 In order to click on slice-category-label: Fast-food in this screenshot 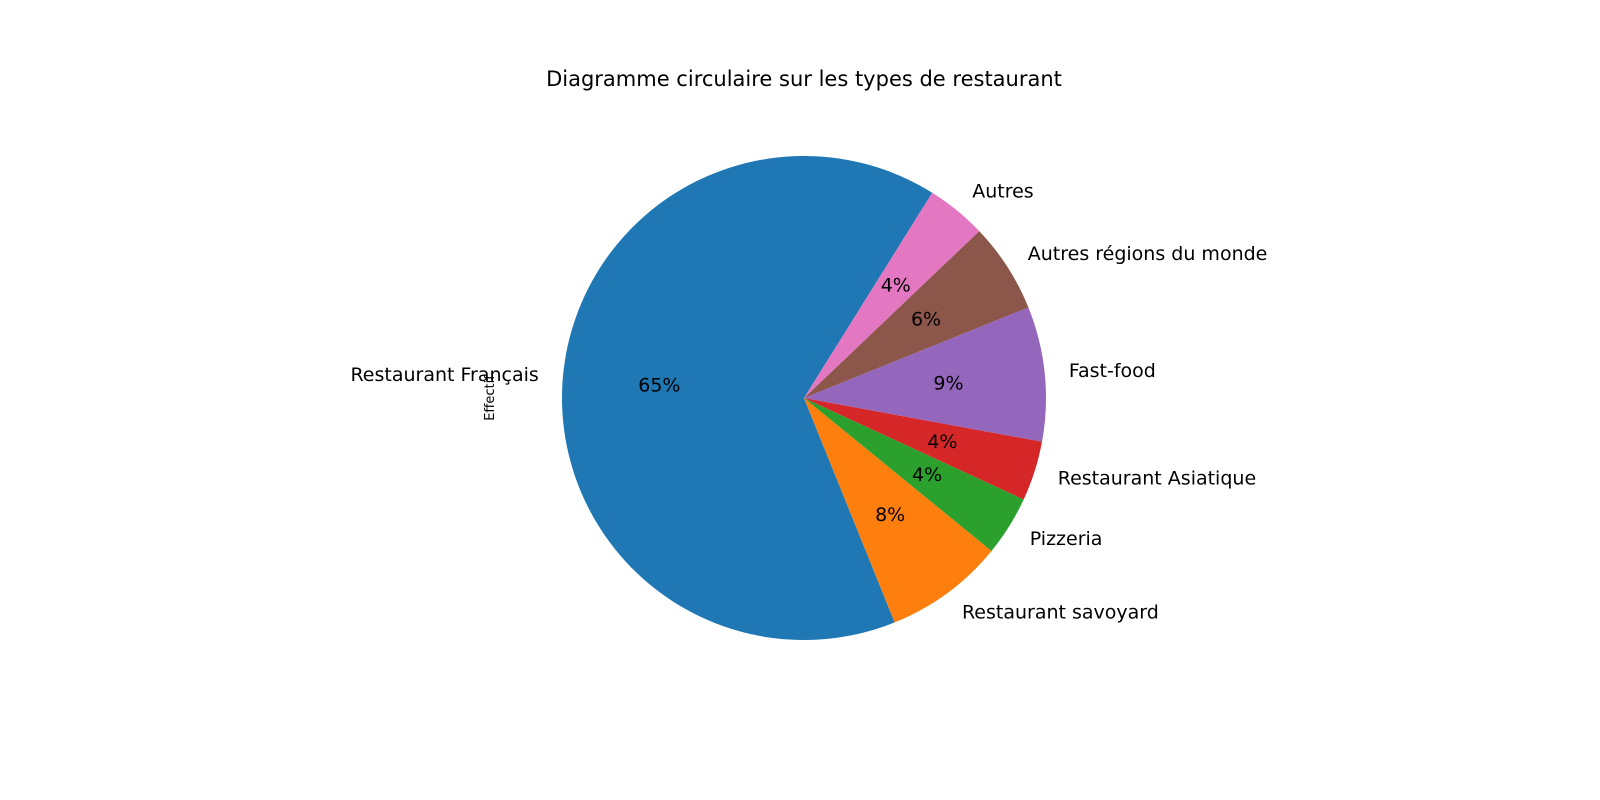, I will do `click(1112, 371)`.